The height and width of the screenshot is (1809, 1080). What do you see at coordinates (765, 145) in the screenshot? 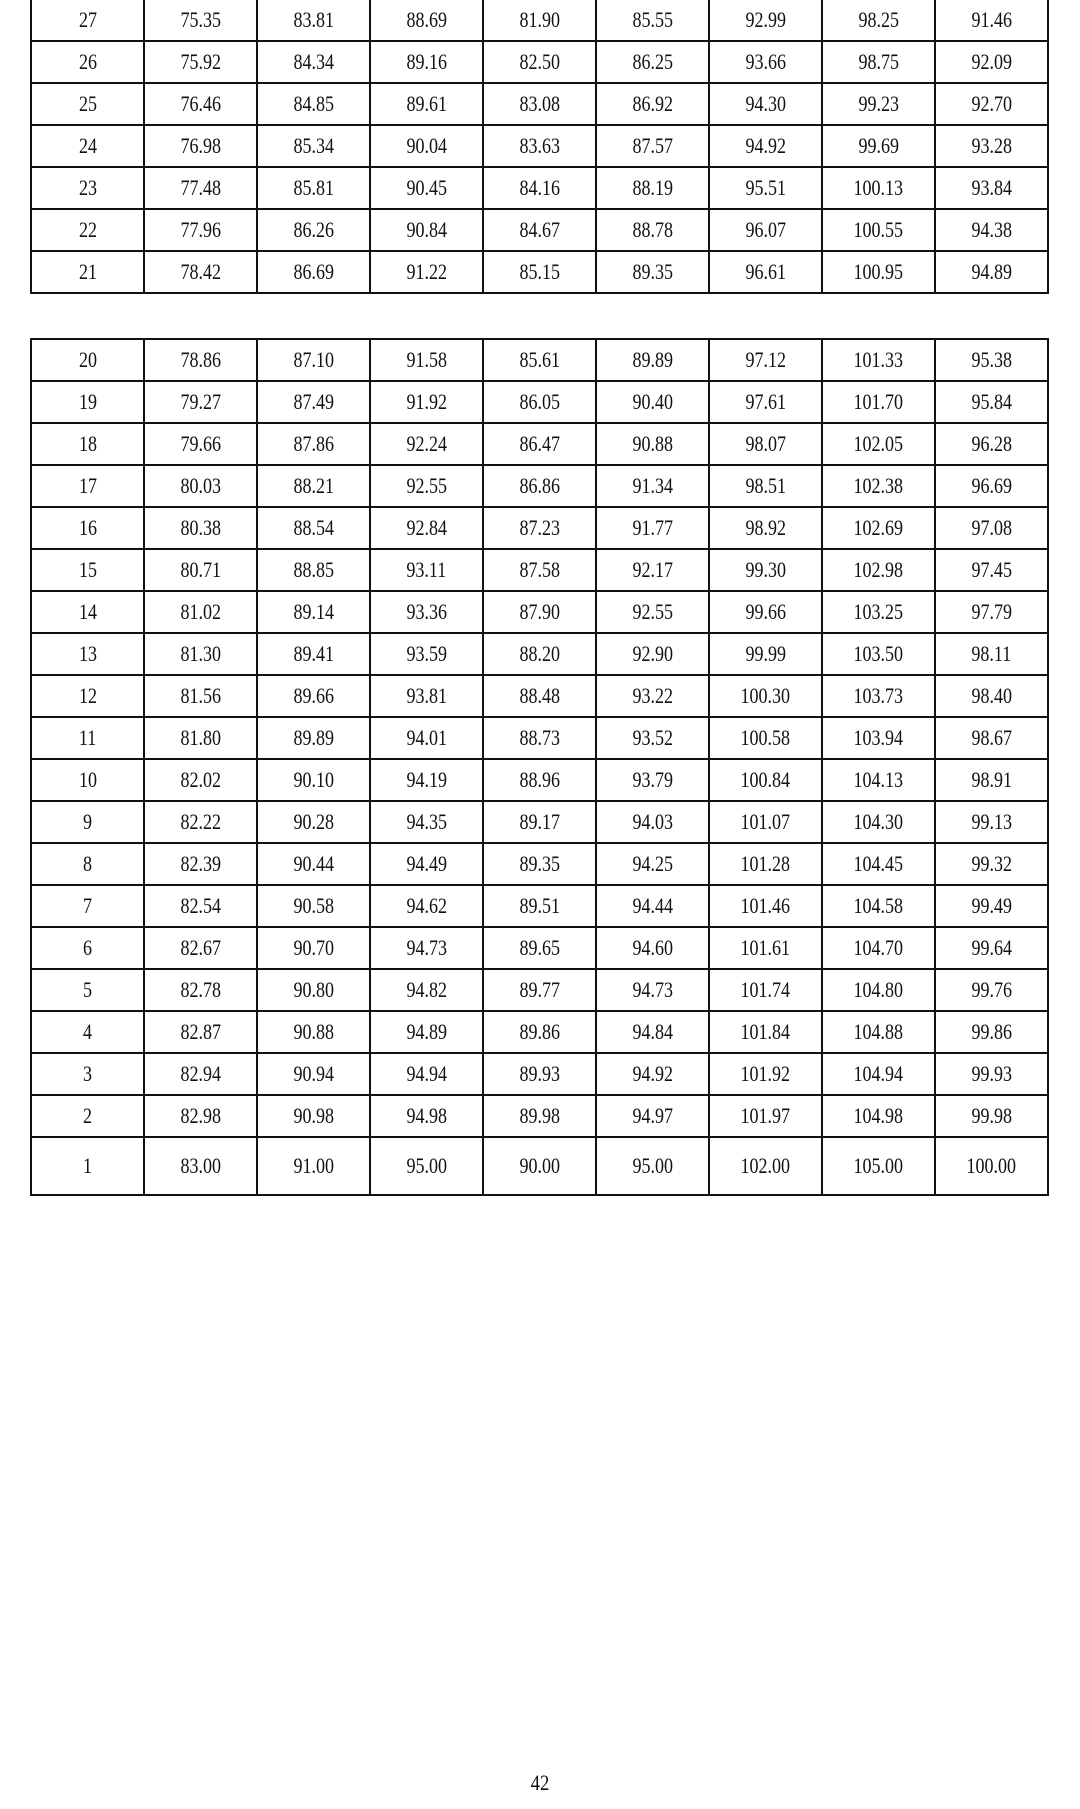
I see `cell-text: 94.92` at bounding box center [765, 145].